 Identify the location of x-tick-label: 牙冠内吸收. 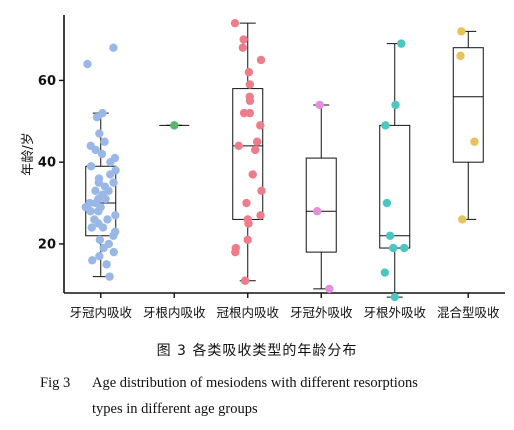
(100, 312).